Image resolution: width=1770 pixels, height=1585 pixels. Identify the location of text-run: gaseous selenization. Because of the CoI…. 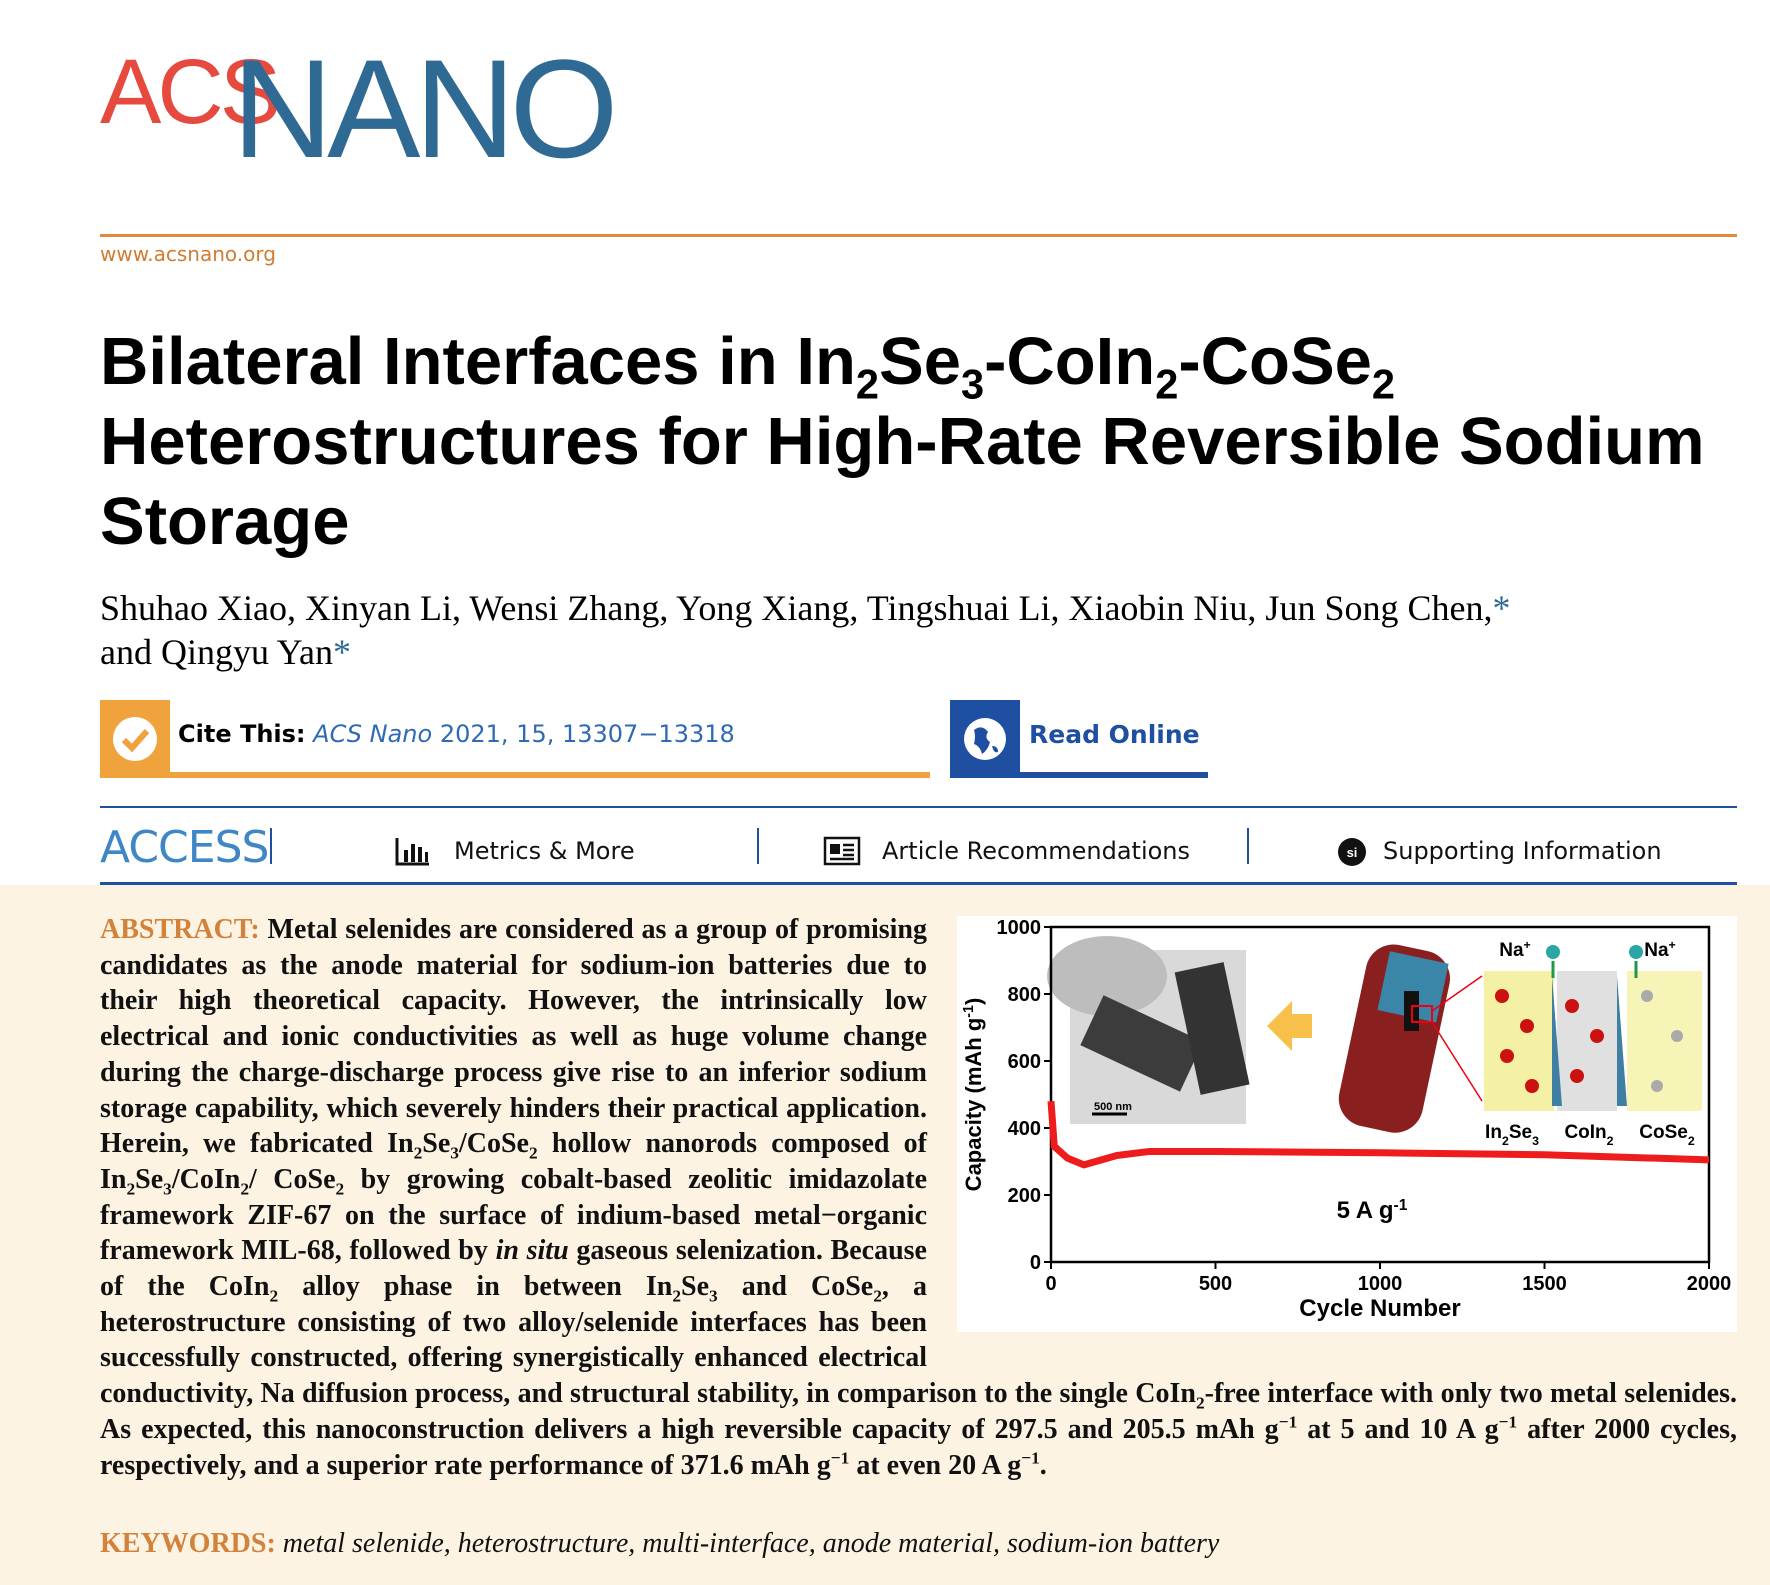
(513, 1269).